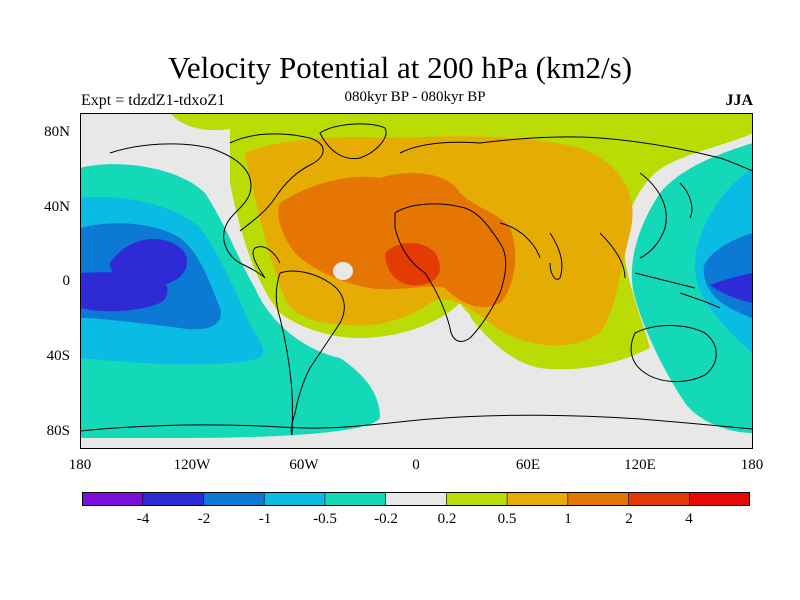  I want to click on lon-tick-60w: 60W, so click(304, 465).